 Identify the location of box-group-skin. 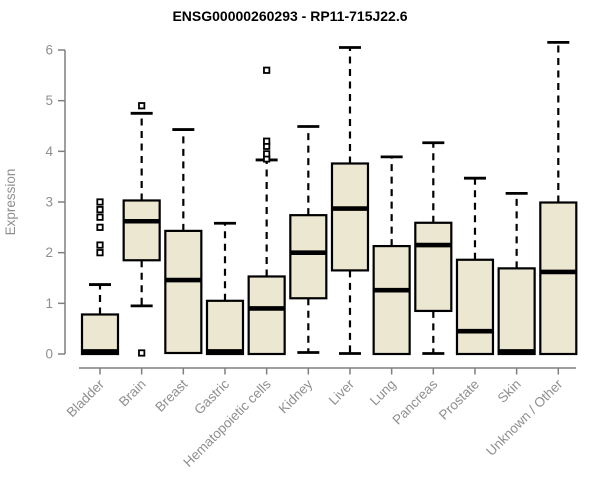
(516, 273).